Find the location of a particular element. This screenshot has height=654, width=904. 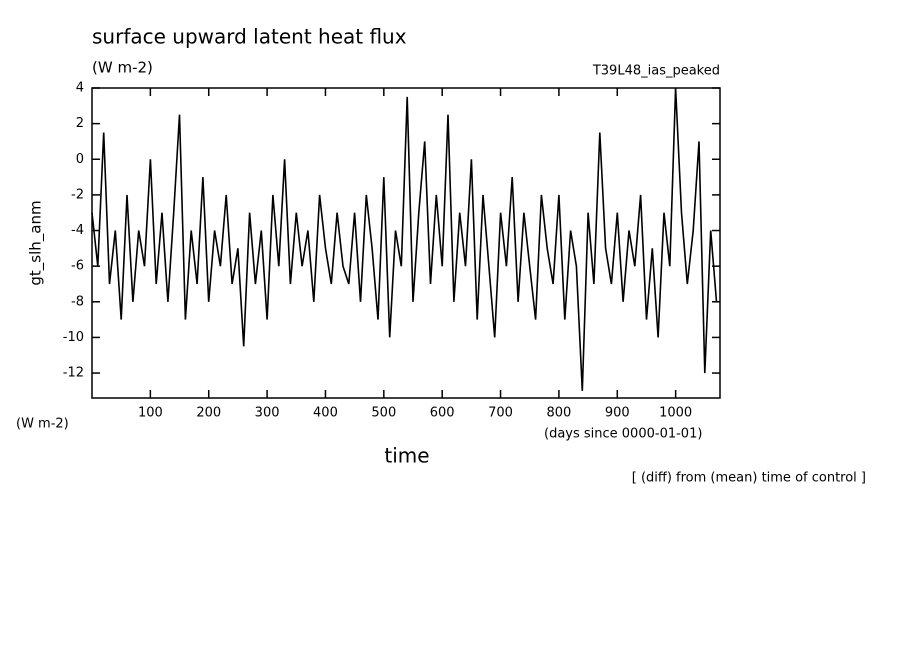

x-tick-label: 900 is located at coordinates (617, 413).